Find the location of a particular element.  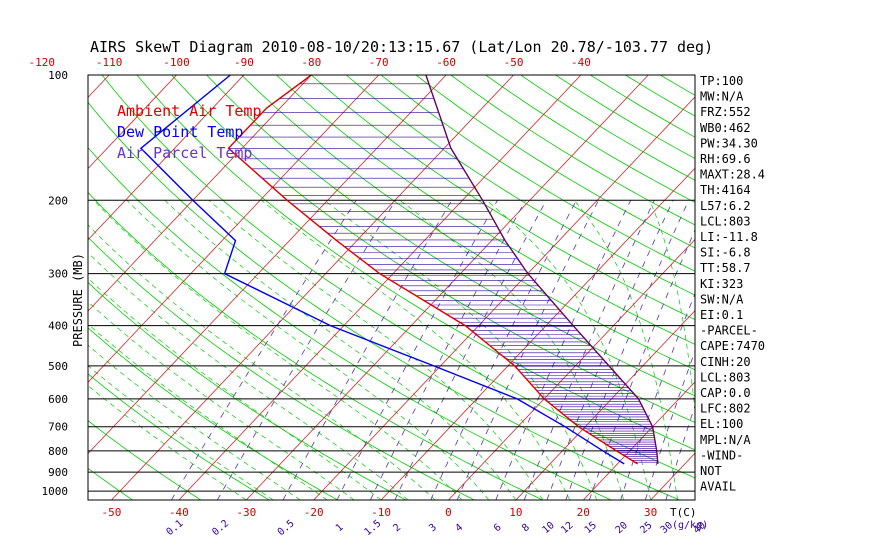

bottom-temp-tick-label: -40 is located at coordinates (179, 512).